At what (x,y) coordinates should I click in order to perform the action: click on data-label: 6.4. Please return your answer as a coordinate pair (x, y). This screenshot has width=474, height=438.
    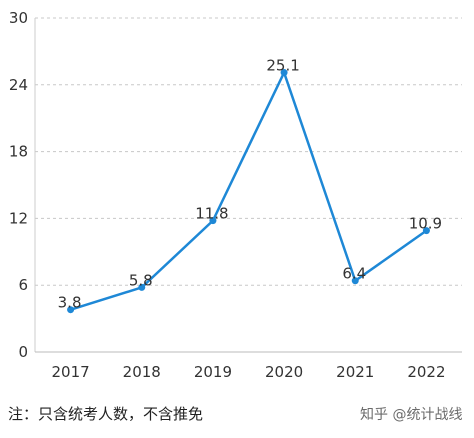
    Looking at the image, I should click on (354, 274).